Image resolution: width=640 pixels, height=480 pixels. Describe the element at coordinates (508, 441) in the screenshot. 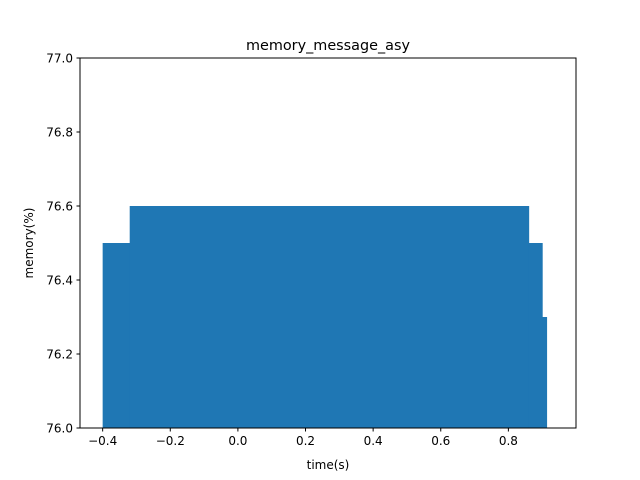

I see `x-tick-label: 0.8` at that location.